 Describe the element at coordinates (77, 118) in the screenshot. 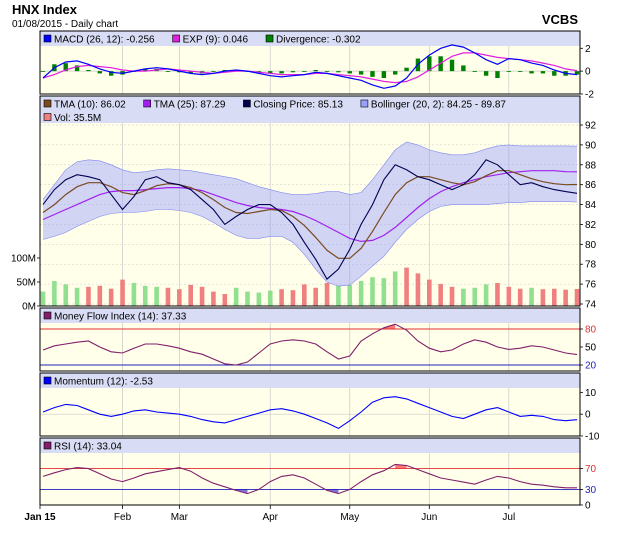

I see `legend-label: Vol: 35.5M` at that location.